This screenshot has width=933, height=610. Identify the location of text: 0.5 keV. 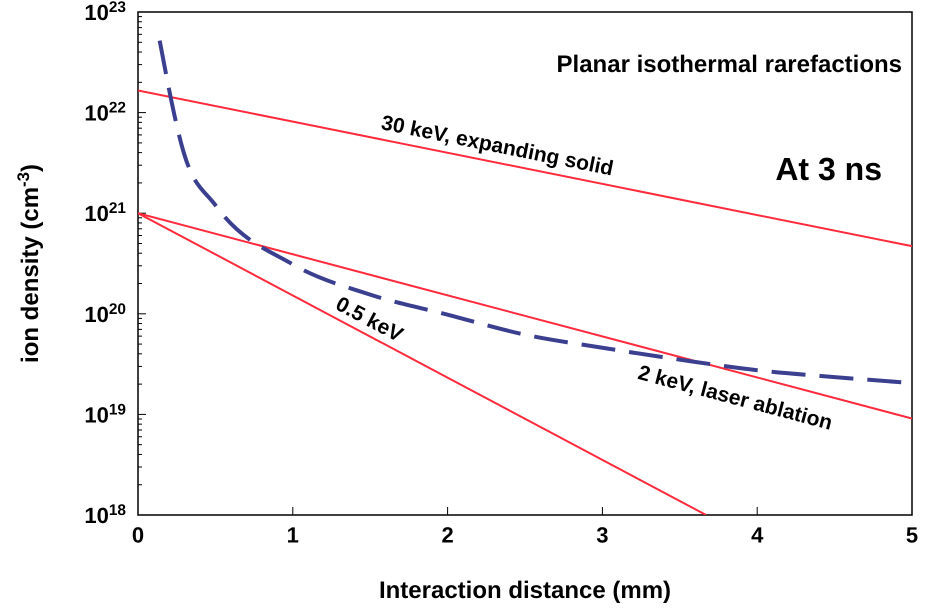
(369, 319).